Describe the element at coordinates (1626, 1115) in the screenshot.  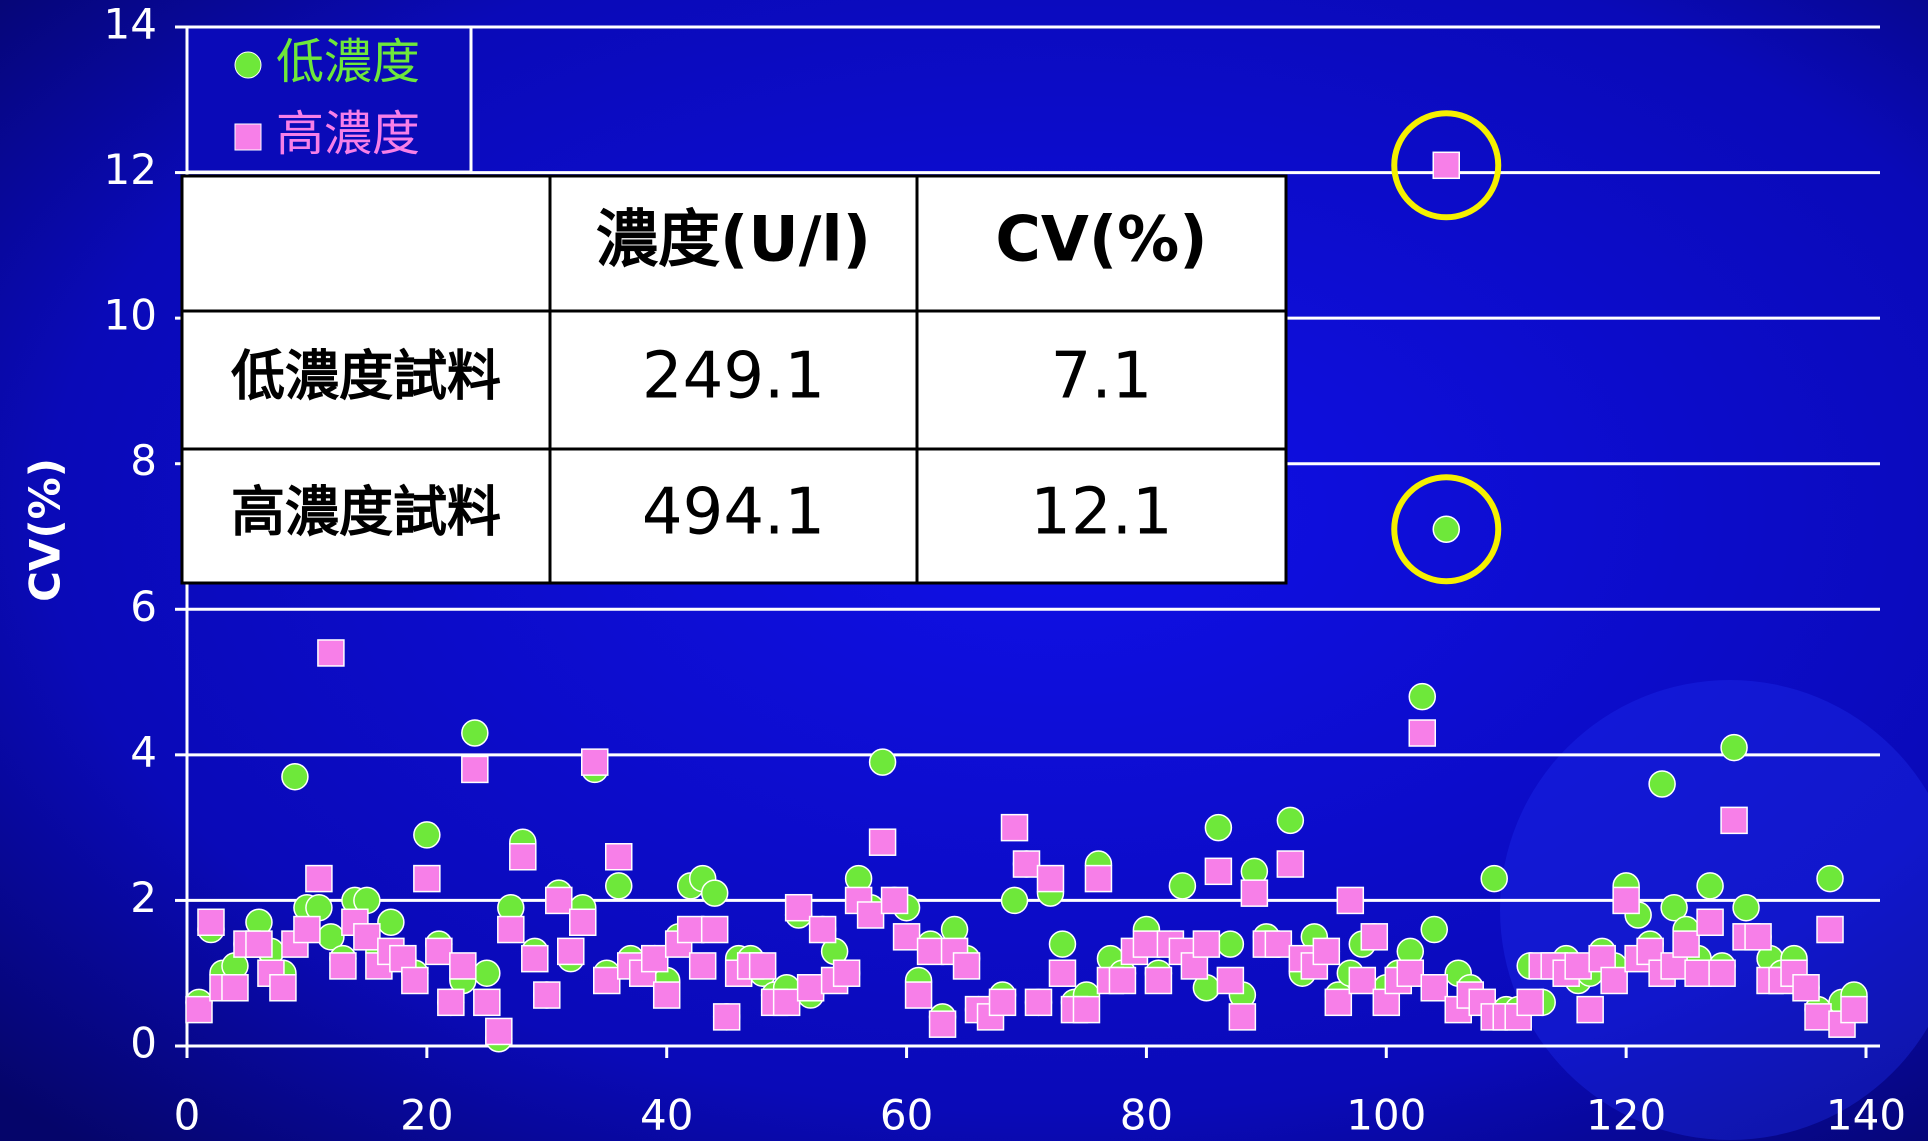
I see `x-tick-label: 120` at that location.